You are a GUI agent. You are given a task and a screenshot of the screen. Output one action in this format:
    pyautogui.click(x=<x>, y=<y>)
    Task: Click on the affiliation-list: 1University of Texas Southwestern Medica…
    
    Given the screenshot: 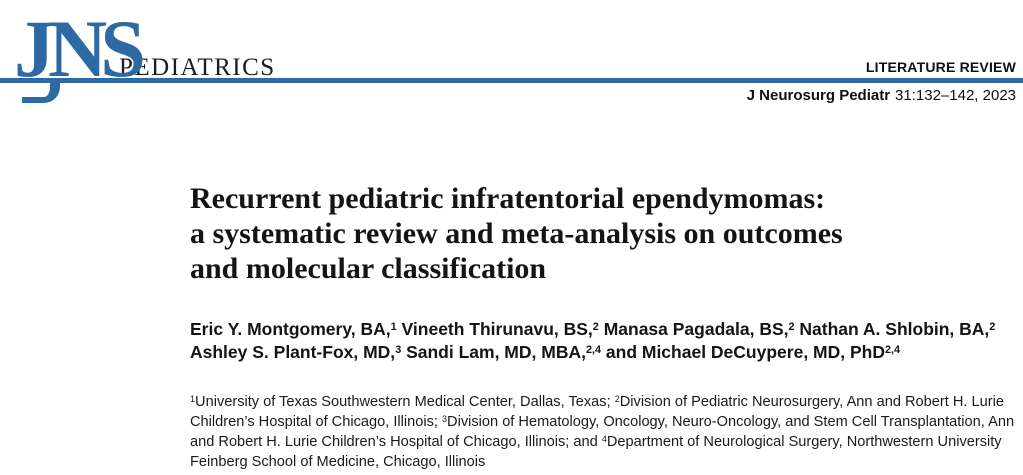 What is the action you would take?
    pyautogui.click(x=602, y=432)
    